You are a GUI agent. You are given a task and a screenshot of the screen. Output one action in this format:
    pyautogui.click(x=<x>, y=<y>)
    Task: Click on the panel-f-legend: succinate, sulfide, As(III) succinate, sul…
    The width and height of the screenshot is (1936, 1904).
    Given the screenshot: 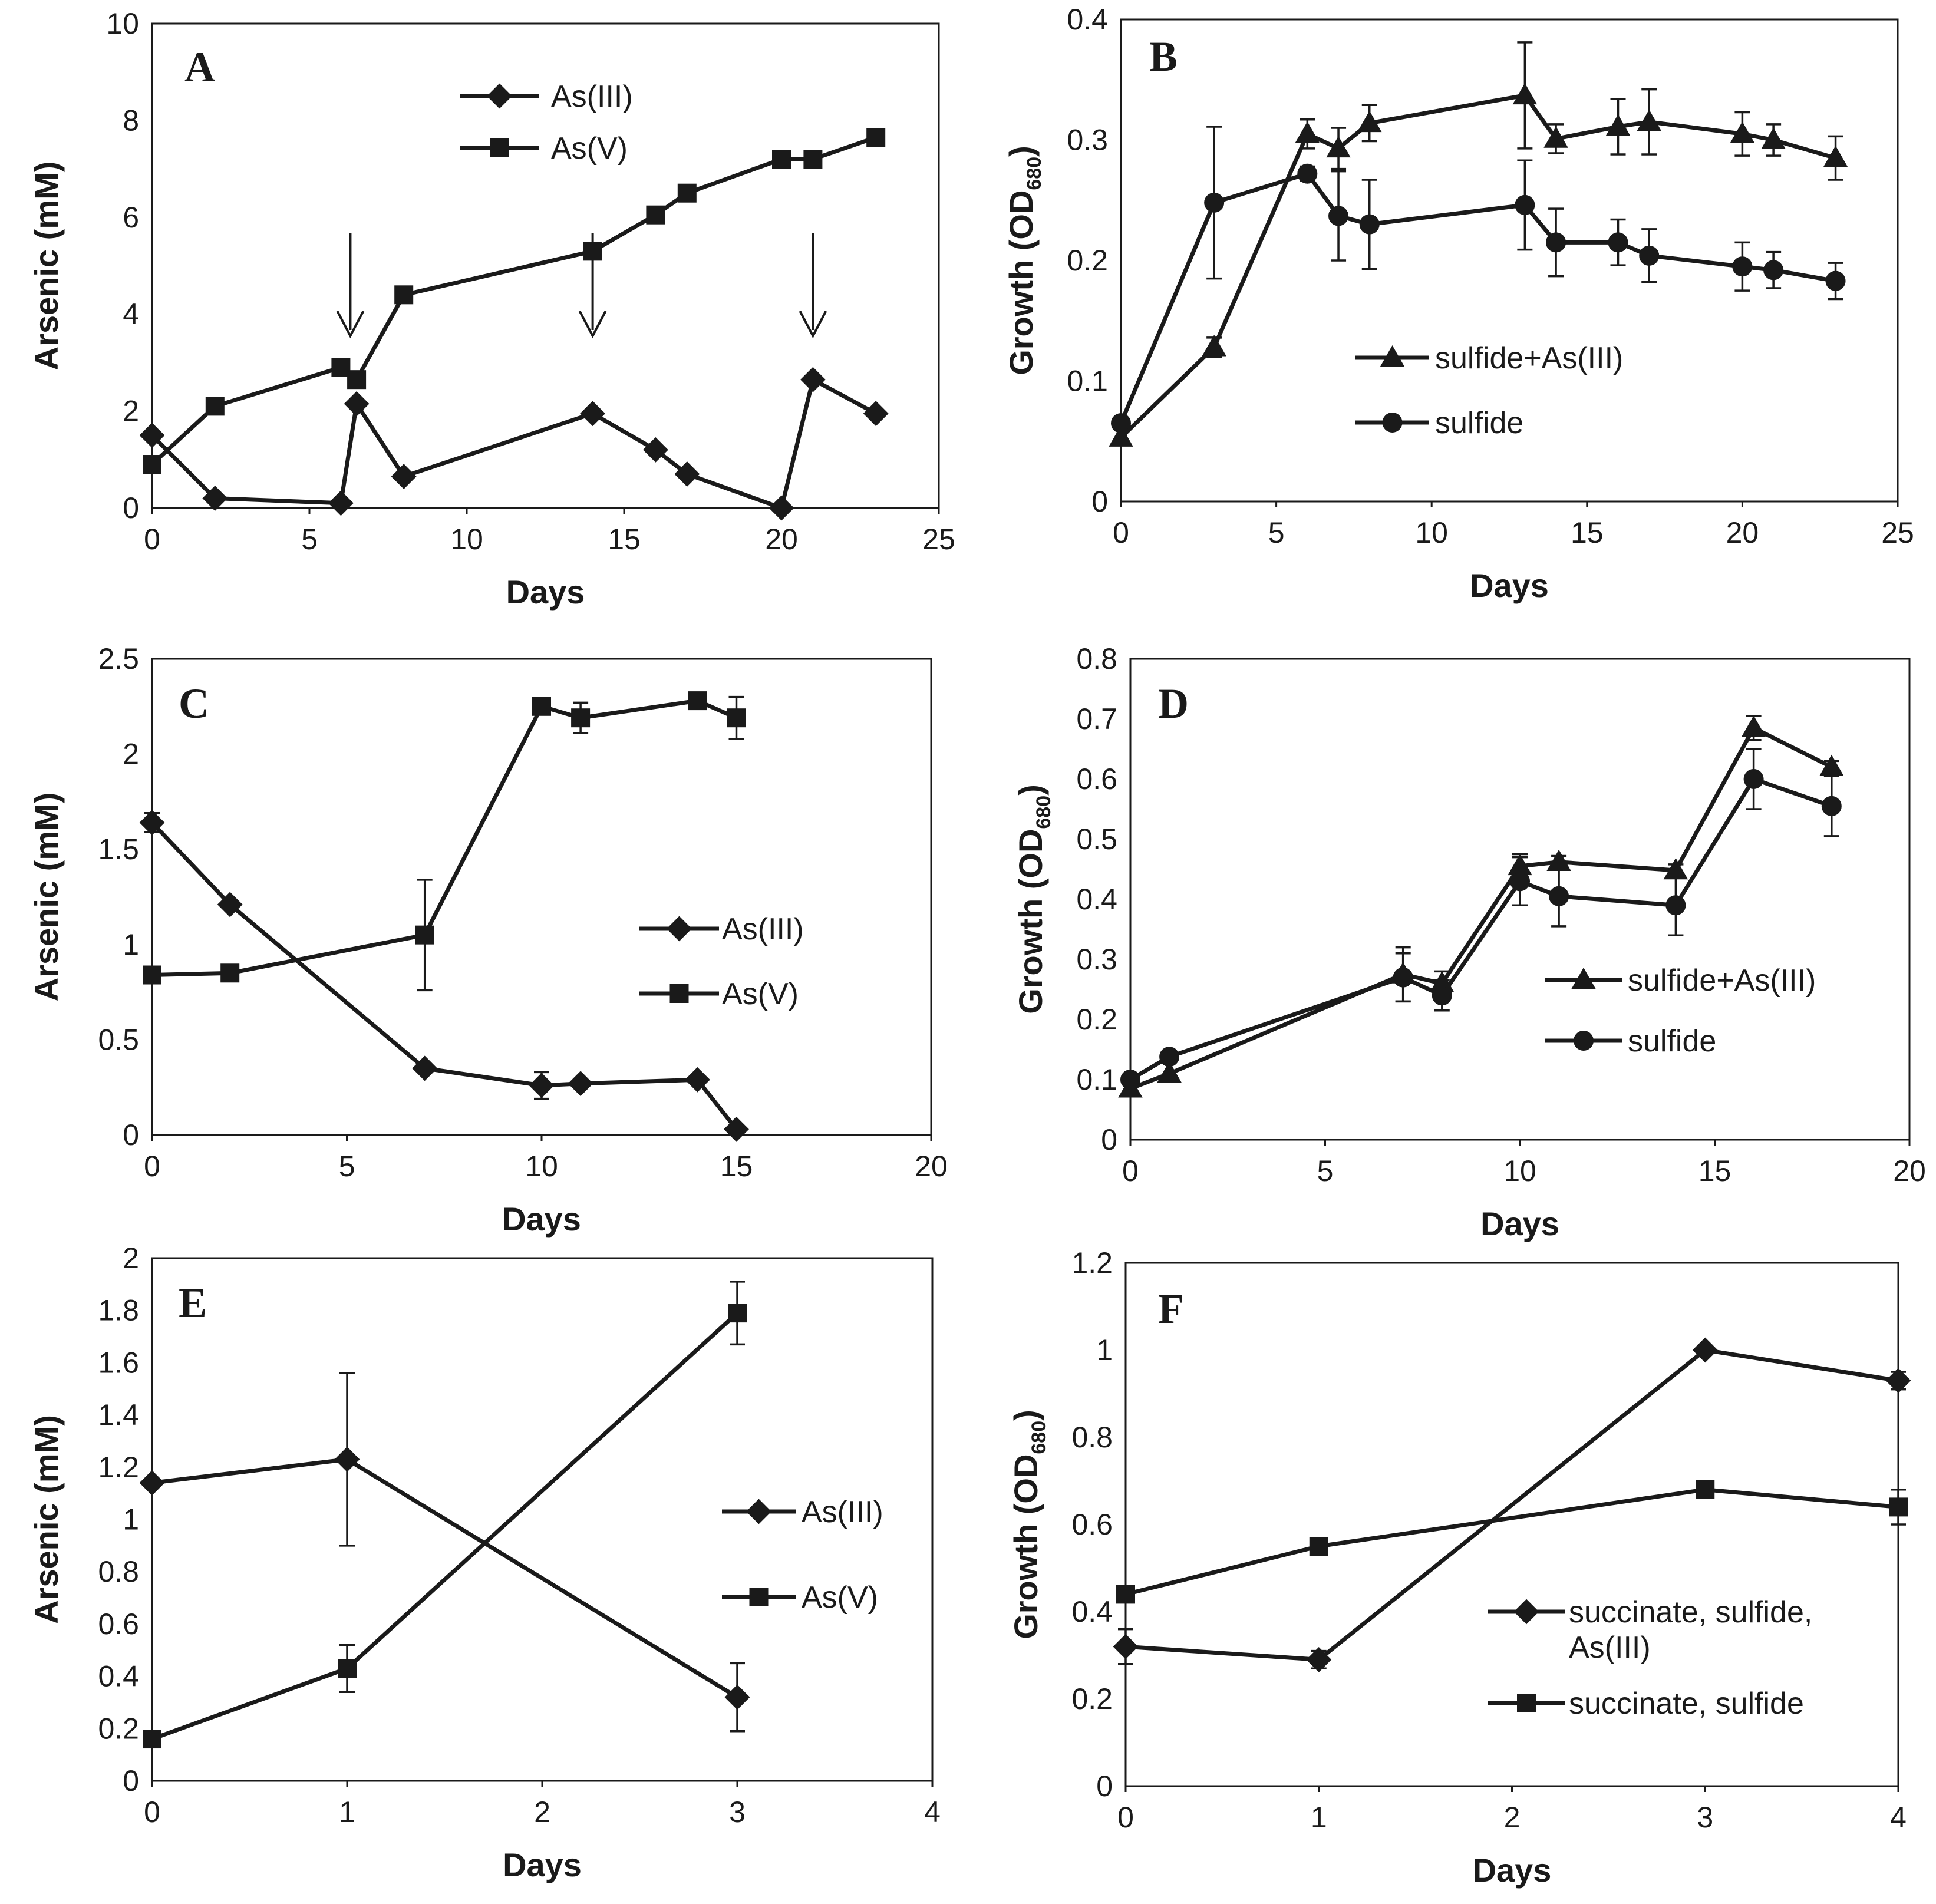 What is the action you would take?
    pyautogui.click(x=1650, y=1658)
    